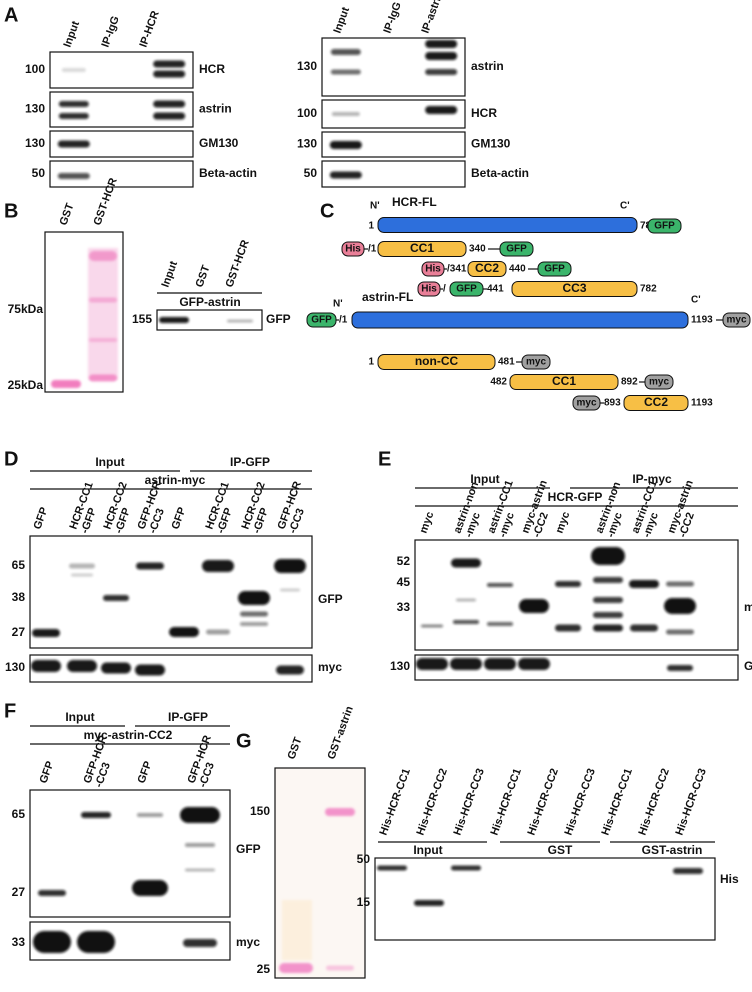 The image size is (752, 992). What do you see at coordinates (422, 248) in the screenshot?
I see `domain-label: CC1` at bounding box center [422, 248].